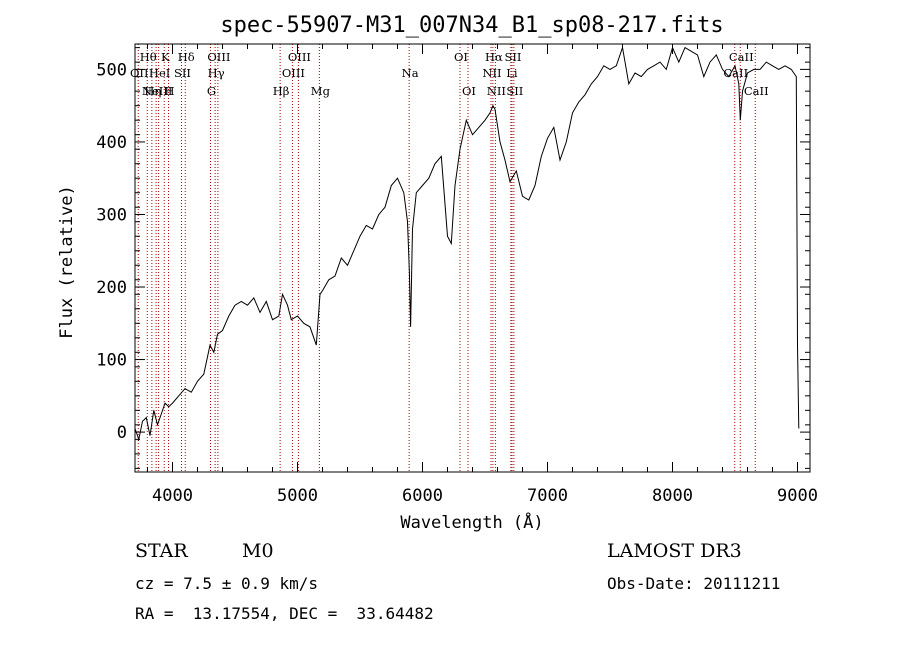  What do you see at coordinates (122, 433) in the screenshot?
I see `y-tick-label: 0` at bounding box center [122, 433].